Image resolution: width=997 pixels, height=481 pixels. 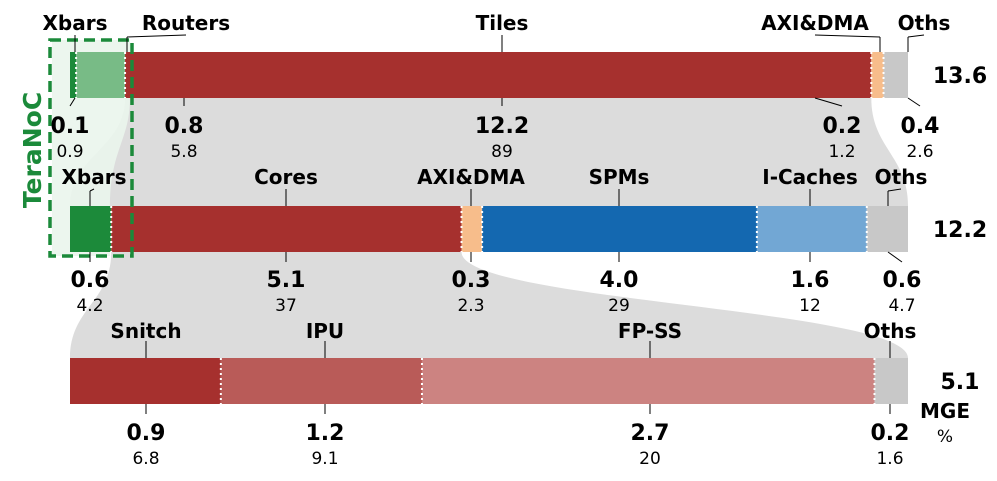 What do you see at coordinates (810, 280) in the screenshot?
I see `value-label-1-4: 1.6` at bounding box center [810, 280].